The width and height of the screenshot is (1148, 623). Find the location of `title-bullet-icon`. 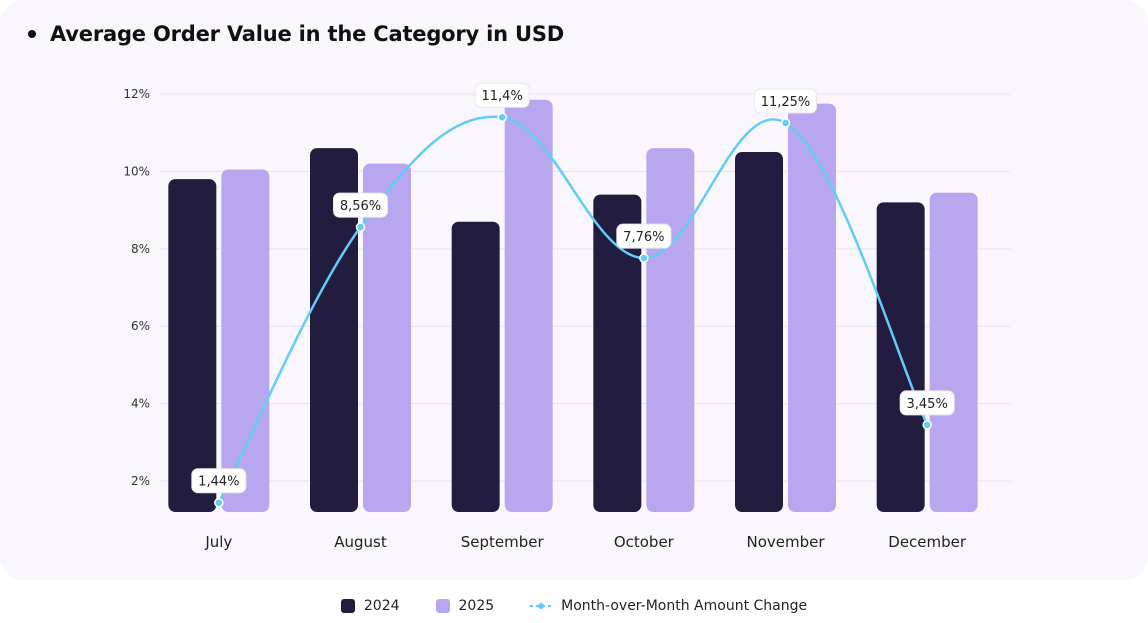

title-bullet-icon is located at coordinates (32, 34).